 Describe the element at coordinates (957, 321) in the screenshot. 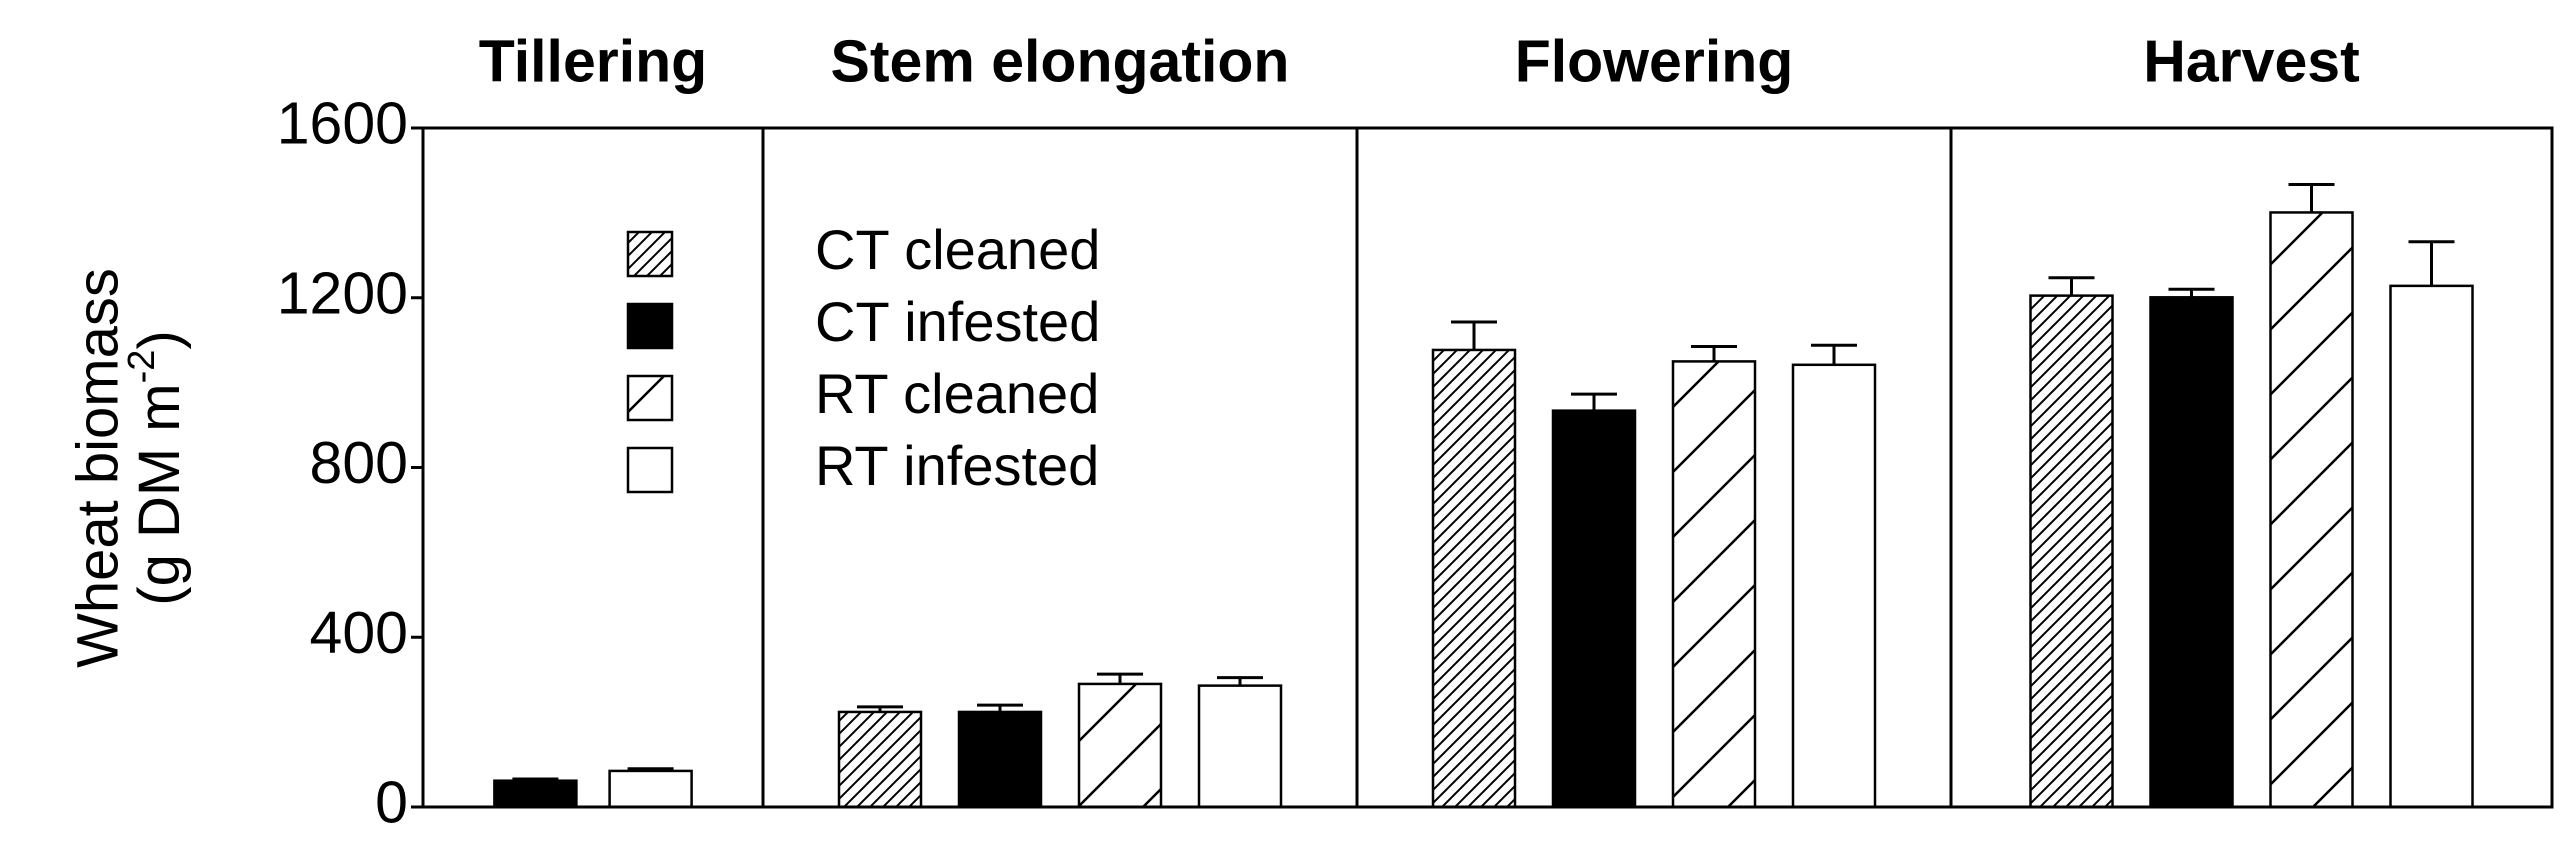

I see `legend-label: CT infested` at that location.